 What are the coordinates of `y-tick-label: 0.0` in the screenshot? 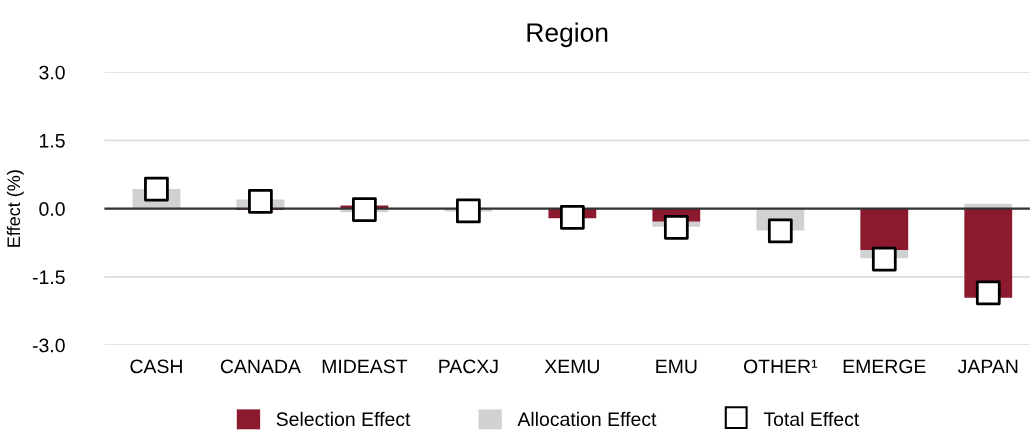 It's located at (52, 209).